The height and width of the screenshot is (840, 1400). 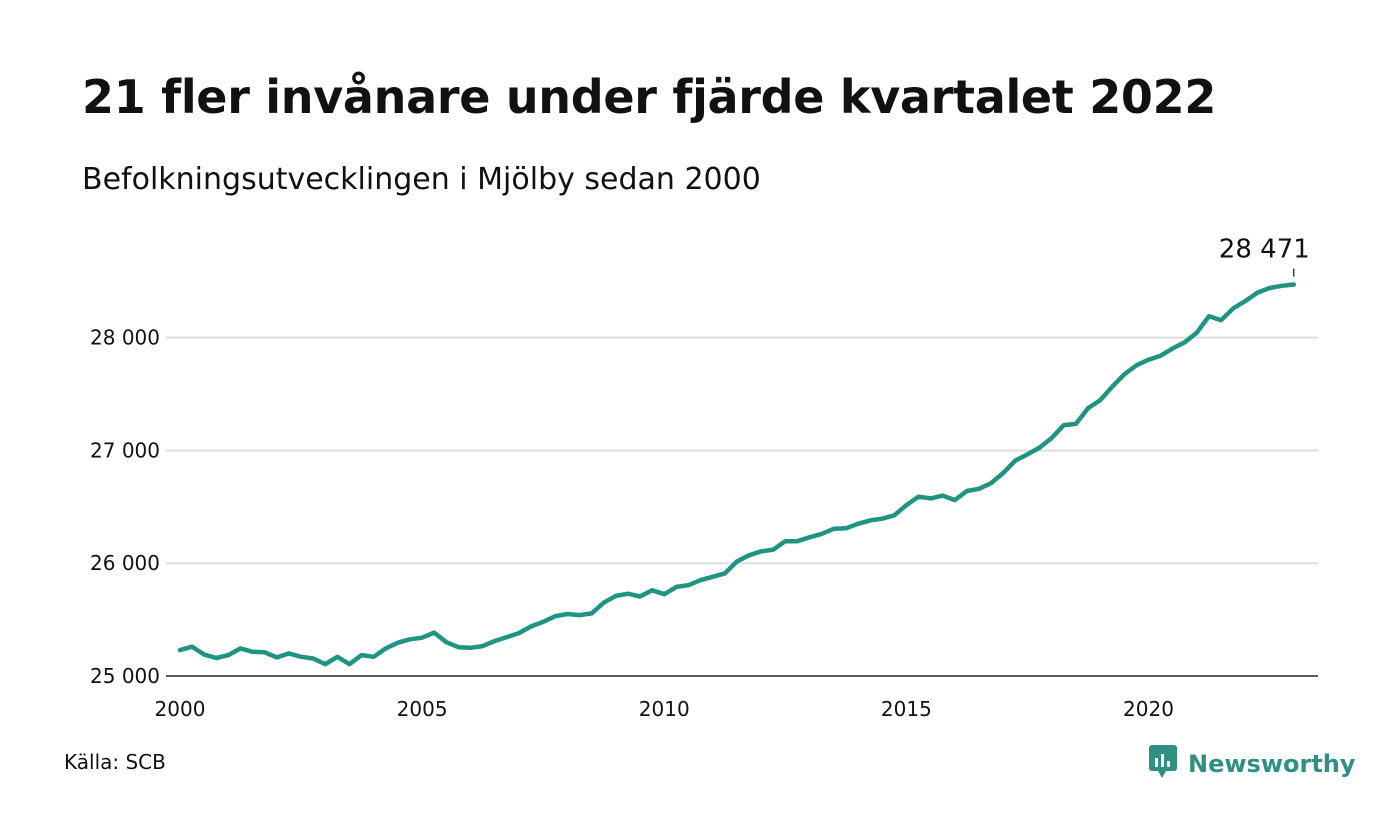 What do you see at coordinates (1272, 764) in the screenshot?
I see `brand-name: Newsworthy` at bounding box center [1272, 764].